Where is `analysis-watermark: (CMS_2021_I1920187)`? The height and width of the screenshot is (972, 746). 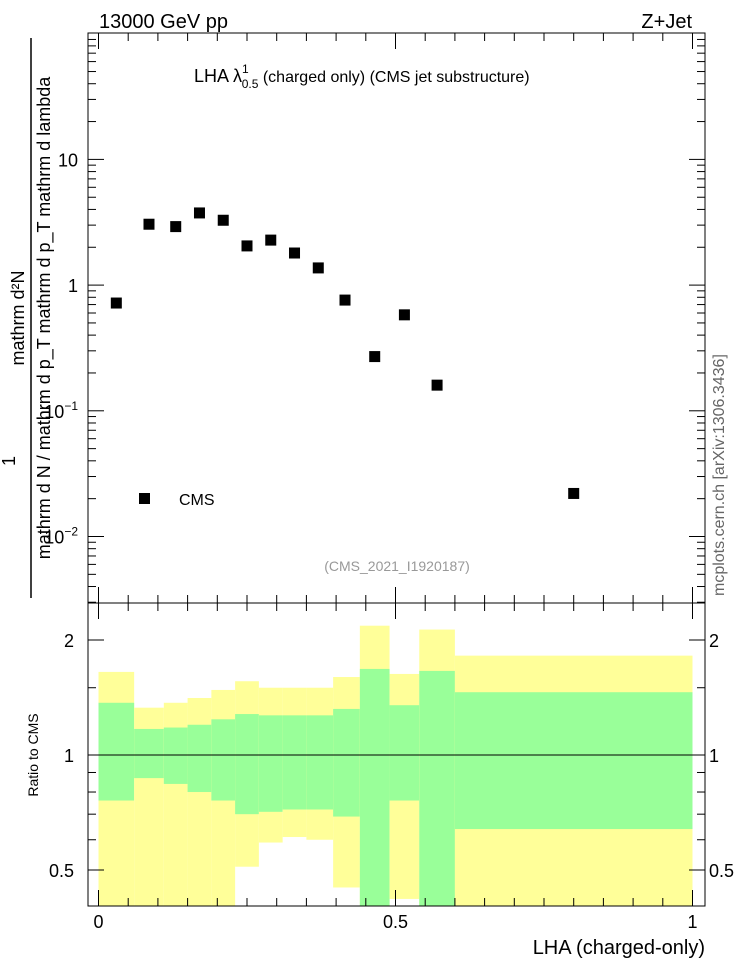 analysis-watermark: (CMS_2021_I1920187) is located at coordinates (397, 566).